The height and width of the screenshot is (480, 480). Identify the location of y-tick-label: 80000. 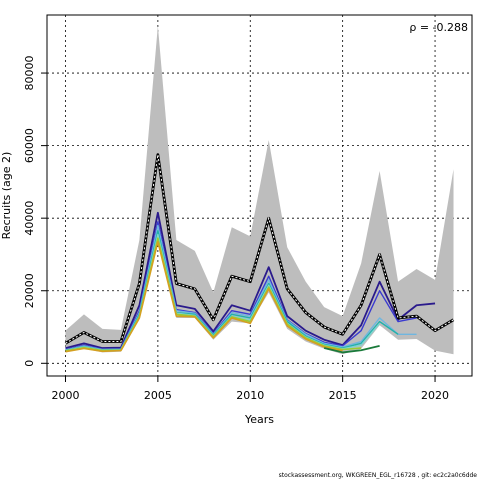
(29, 73).